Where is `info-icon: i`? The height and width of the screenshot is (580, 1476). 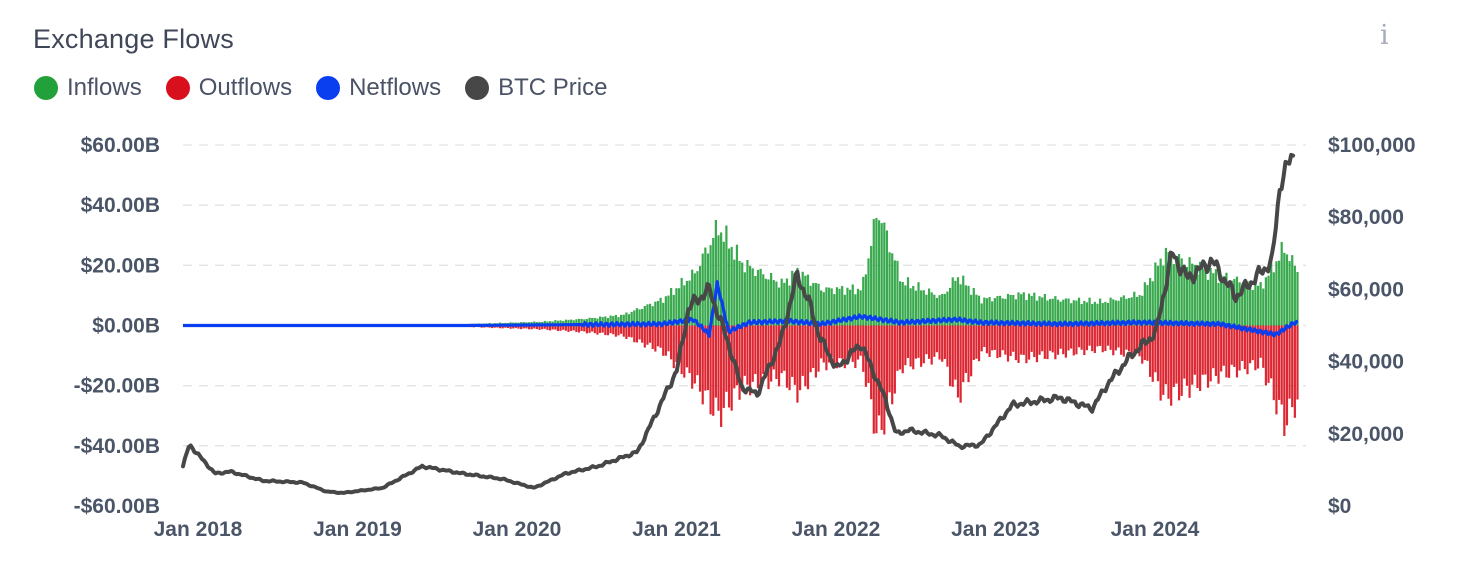
info-icon: i is located at coordinates (1384, 35).